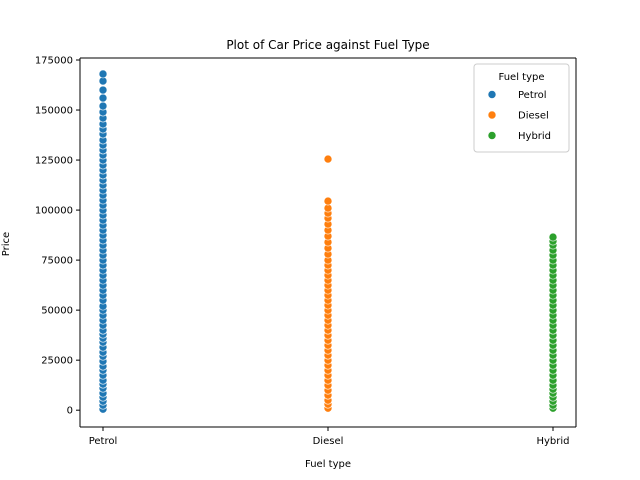 This screenshot has height=480, width=640. I want to click on legend-marker-diesel, so click(492, 115).